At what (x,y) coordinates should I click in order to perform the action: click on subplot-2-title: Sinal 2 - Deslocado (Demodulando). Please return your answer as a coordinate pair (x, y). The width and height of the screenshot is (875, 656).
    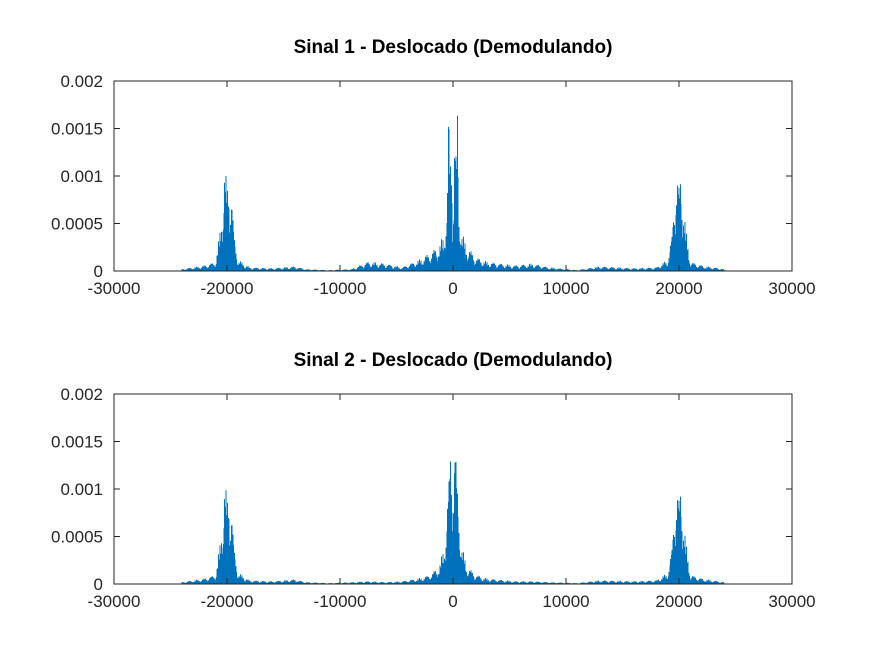
    Looking at the image, I should click on (453, 360).